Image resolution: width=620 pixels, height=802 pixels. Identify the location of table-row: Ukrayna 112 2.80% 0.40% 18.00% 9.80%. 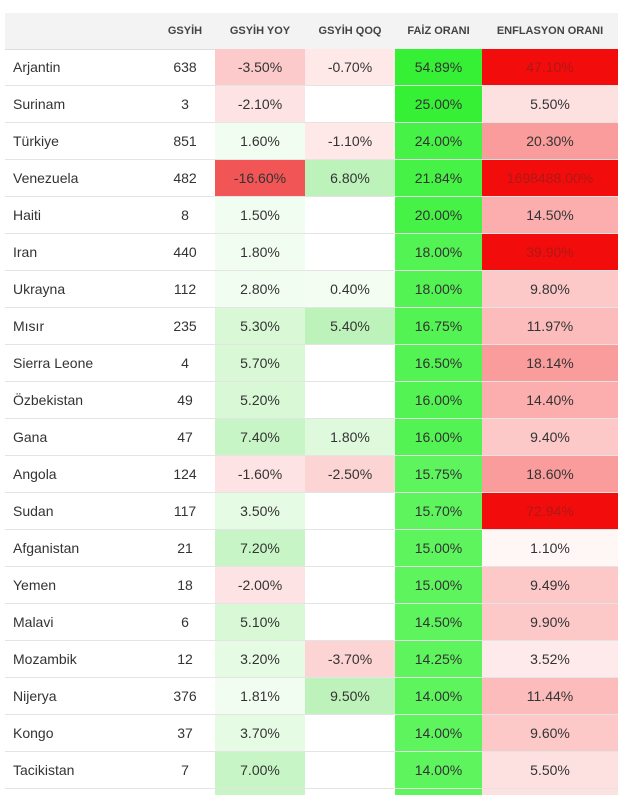
(311, 289).